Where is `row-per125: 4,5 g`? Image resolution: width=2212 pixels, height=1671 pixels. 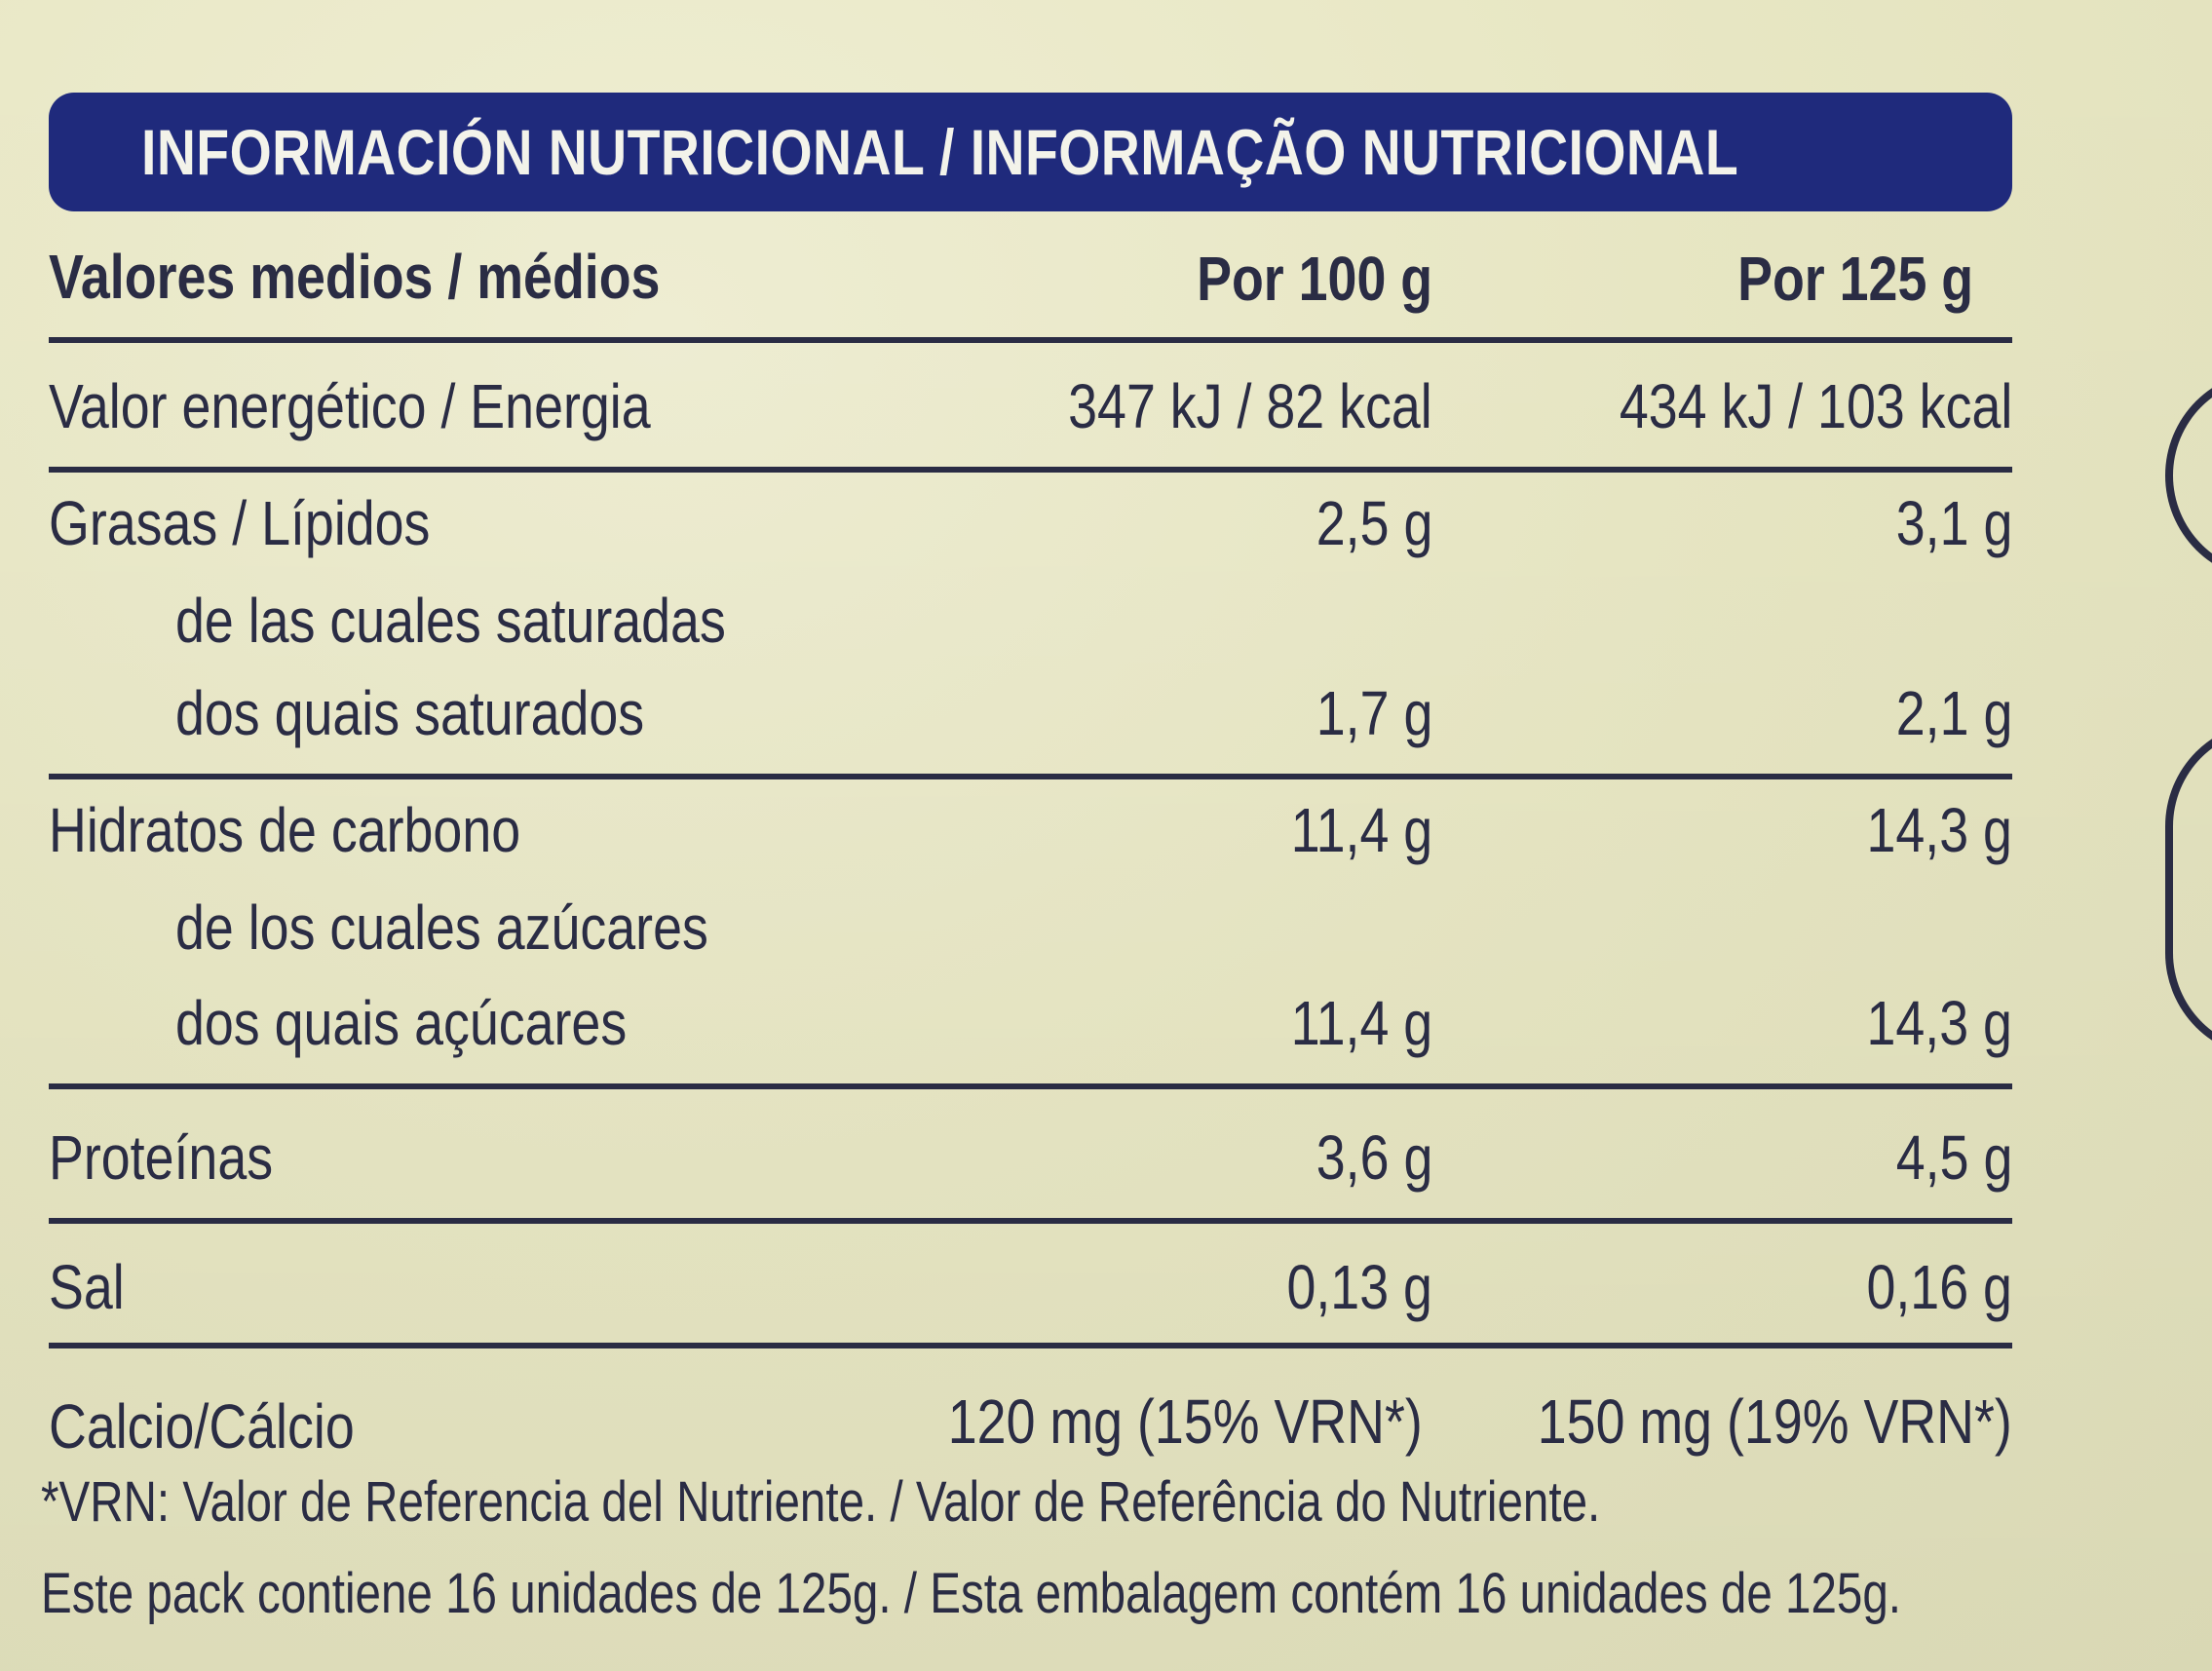
row-per125: 4,5 g is located at coordinates (1953, 1157).